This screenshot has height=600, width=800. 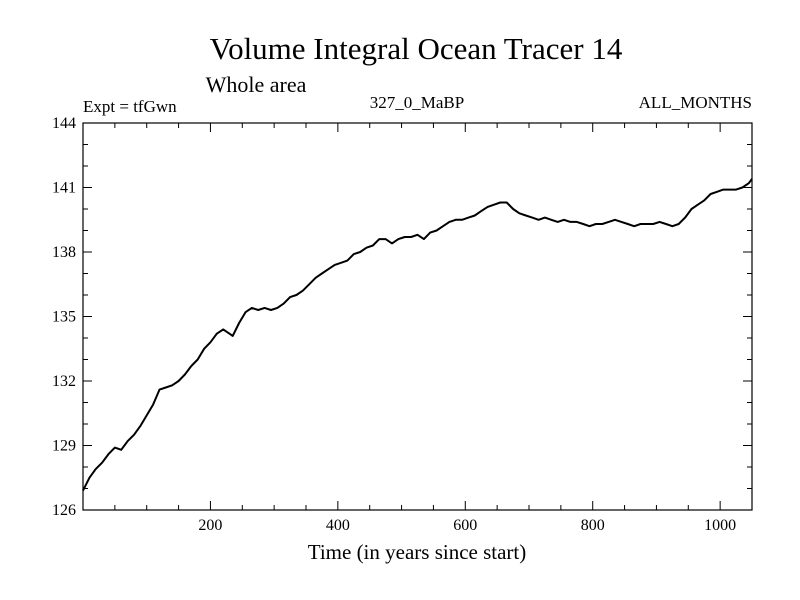 What do you see at coordinates (417, 102) in the screenshot?
I see `period-label: 327_0_MaBP` at bounding box center [417, 102].